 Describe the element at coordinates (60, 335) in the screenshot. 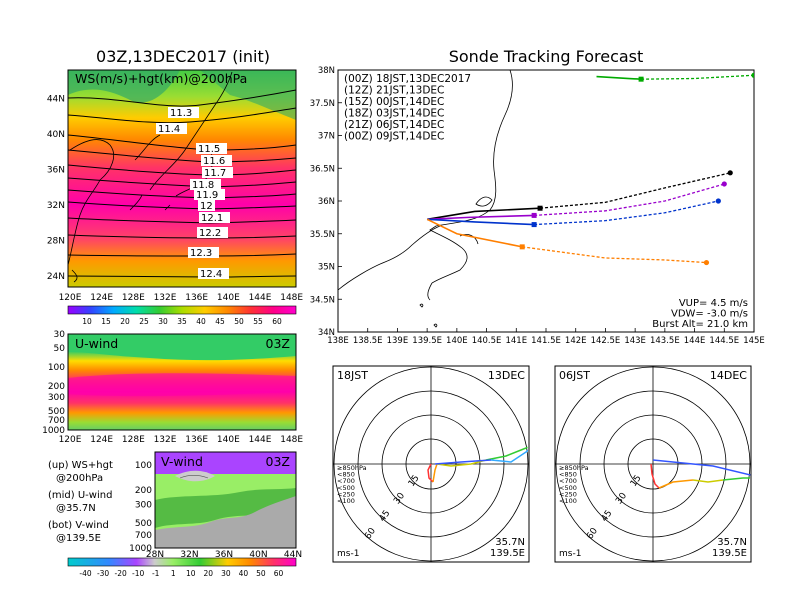

I see `u-wind-y-tick: 30` at that location.